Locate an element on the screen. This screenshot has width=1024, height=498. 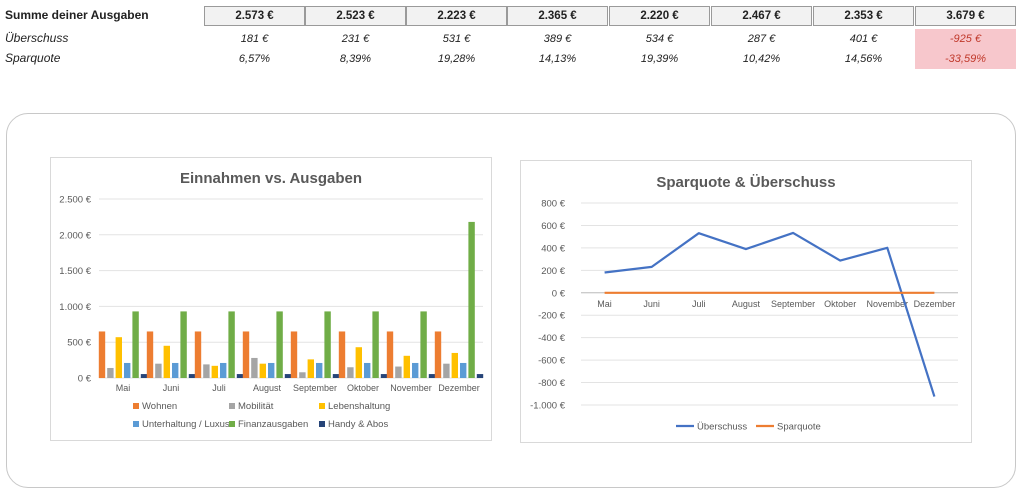
y-tick-label: -200 € is located at coordinates (552, 316).